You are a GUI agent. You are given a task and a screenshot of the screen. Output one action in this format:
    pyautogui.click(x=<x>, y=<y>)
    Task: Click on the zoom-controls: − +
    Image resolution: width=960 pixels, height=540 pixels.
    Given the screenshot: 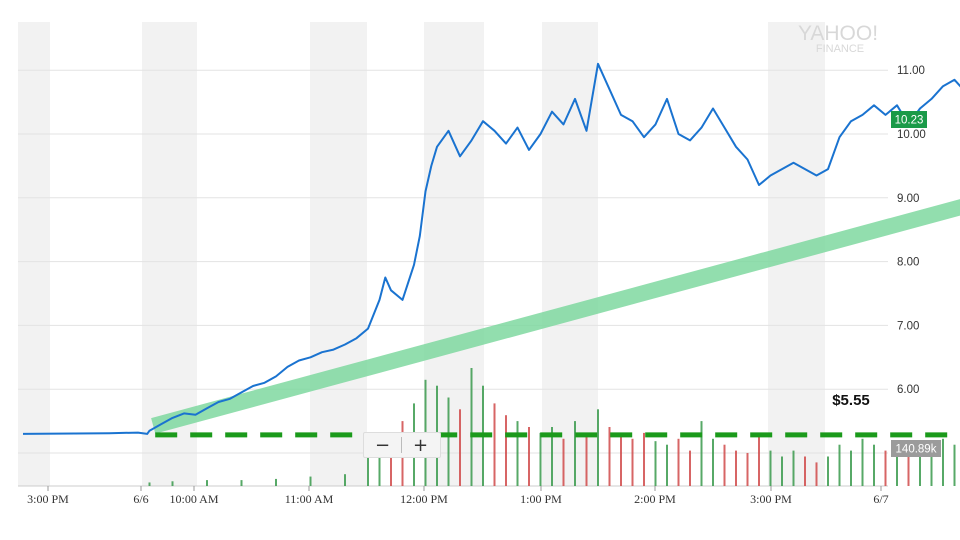 What is the action you would take?
    pyautogui.click(x=402, y=445)
    